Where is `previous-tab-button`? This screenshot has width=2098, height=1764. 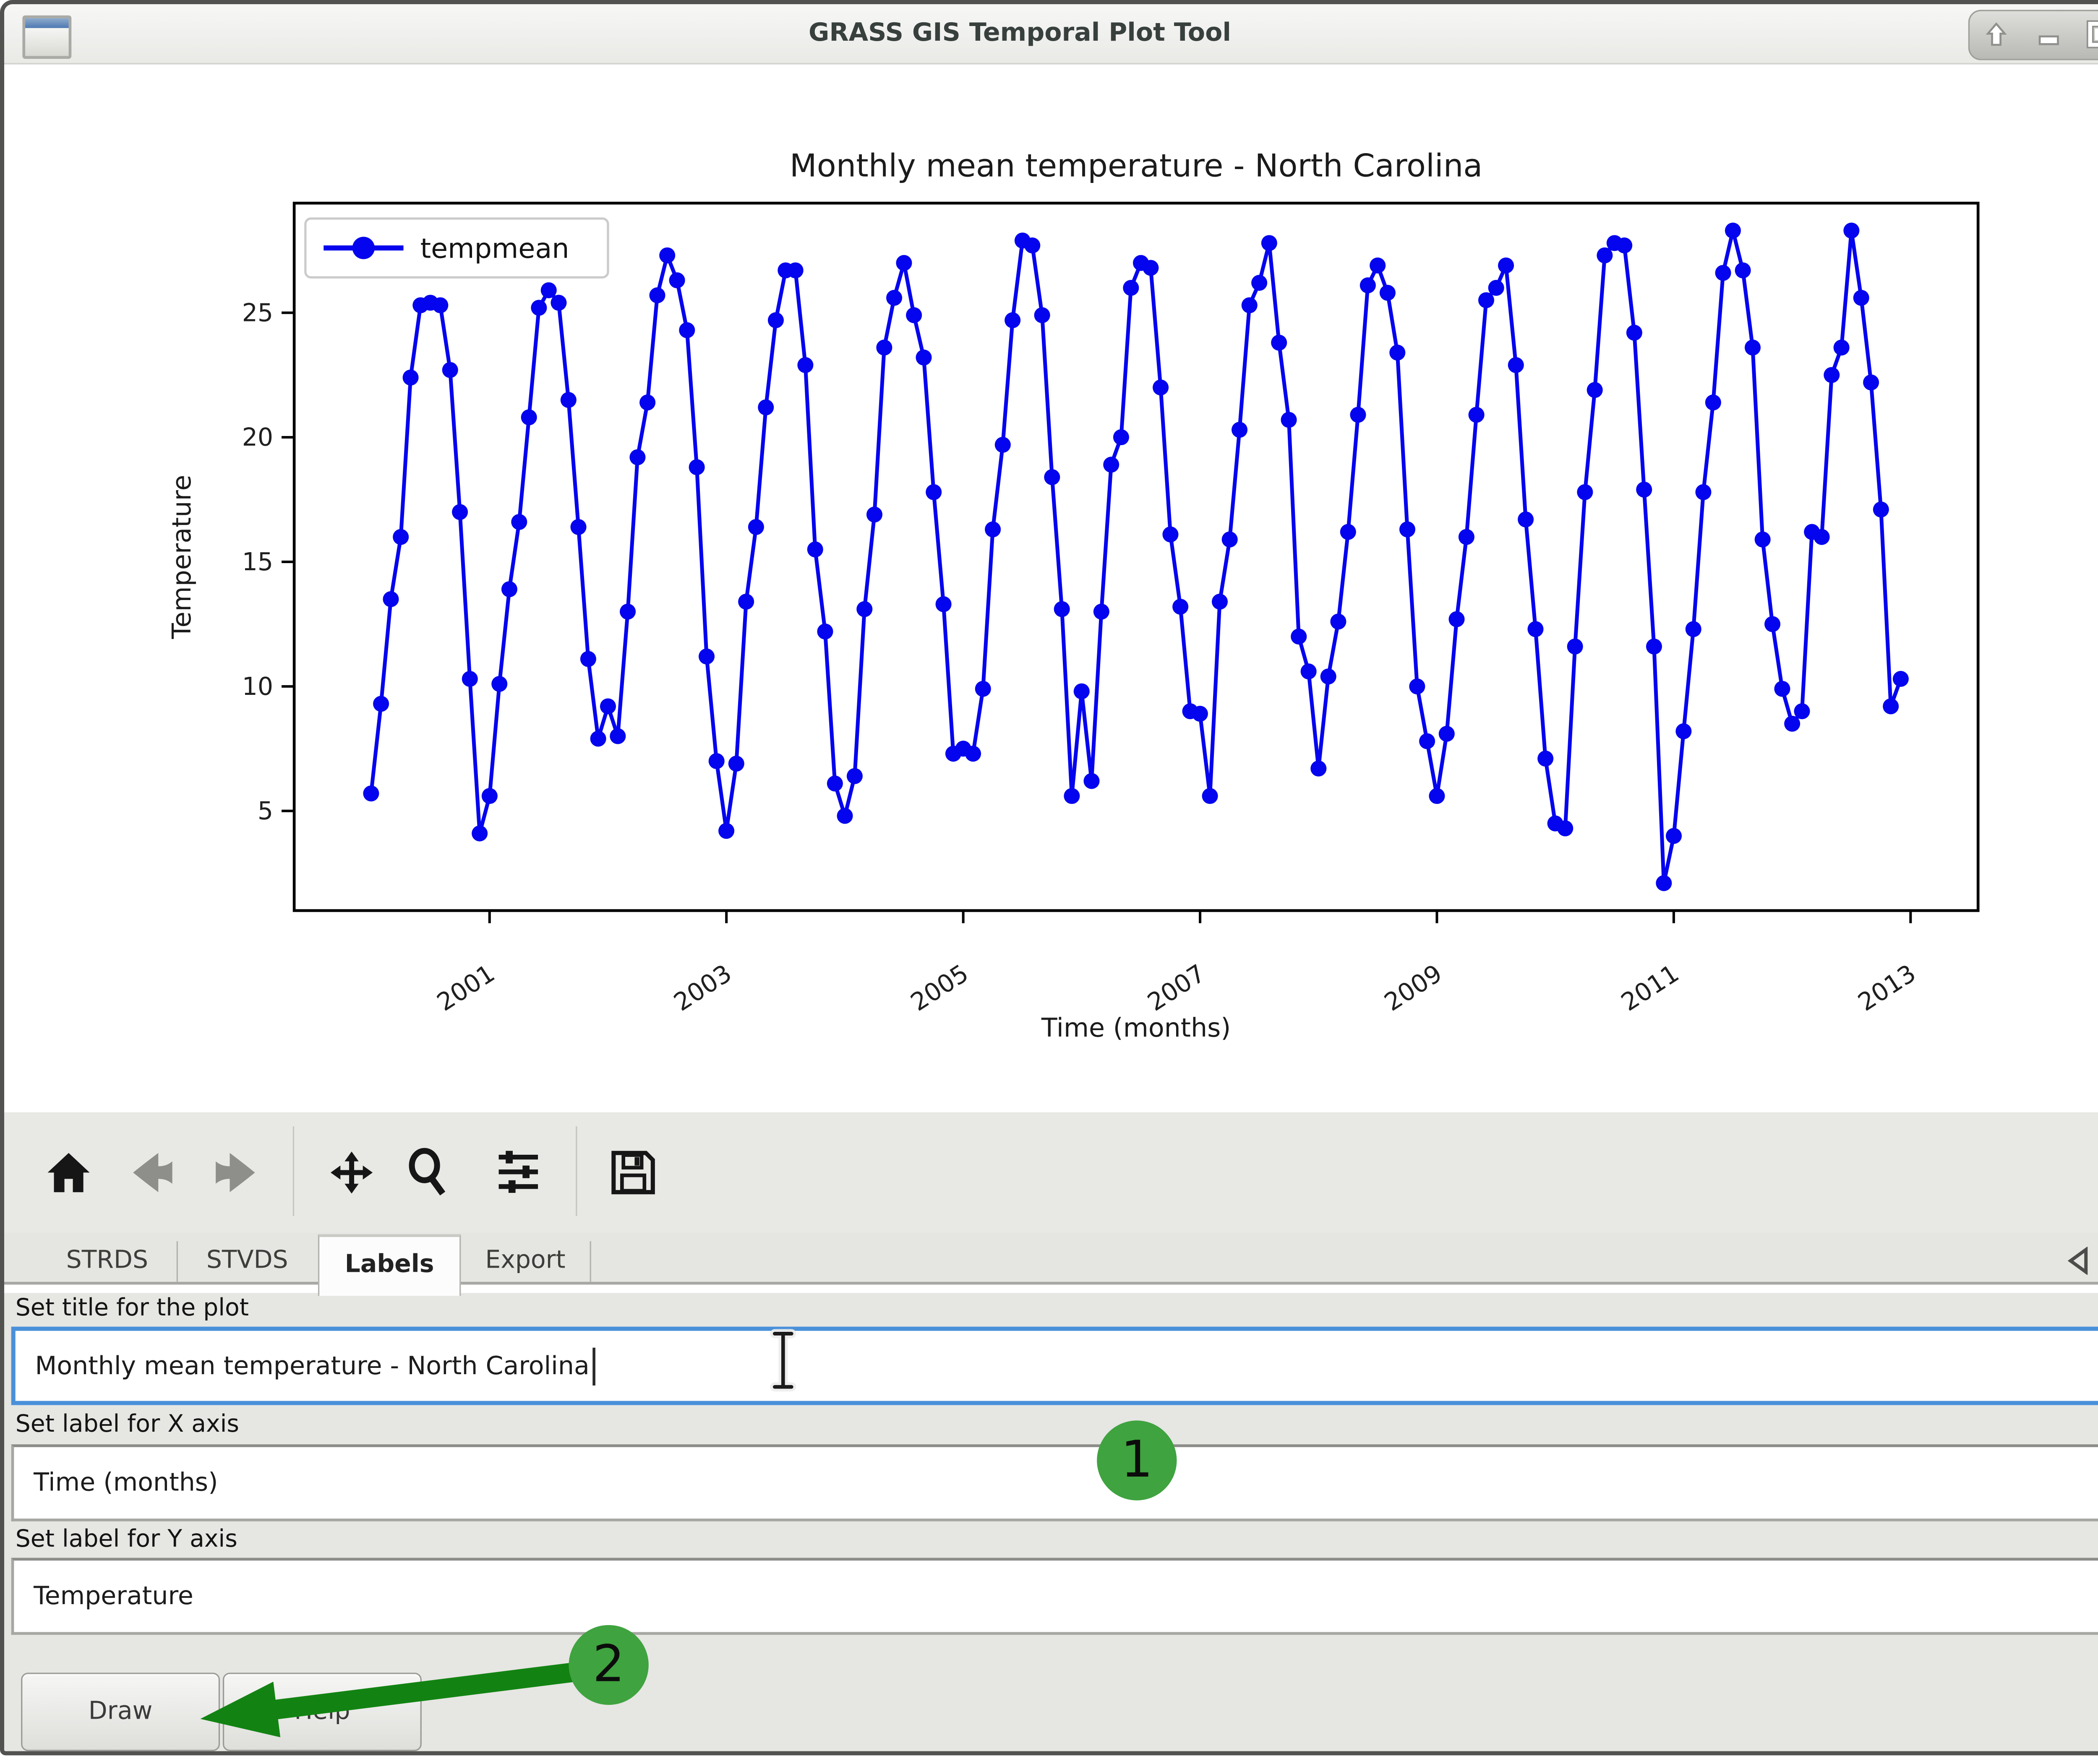
previous-tab-button is located at coordinates (2079, 1261).